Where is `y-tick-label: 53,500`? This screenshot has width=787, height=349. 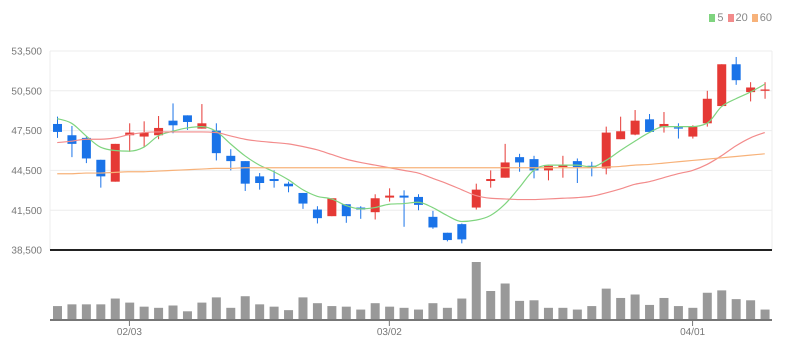
y-tick-label: 53,500 is located at coordinates (26, 52).